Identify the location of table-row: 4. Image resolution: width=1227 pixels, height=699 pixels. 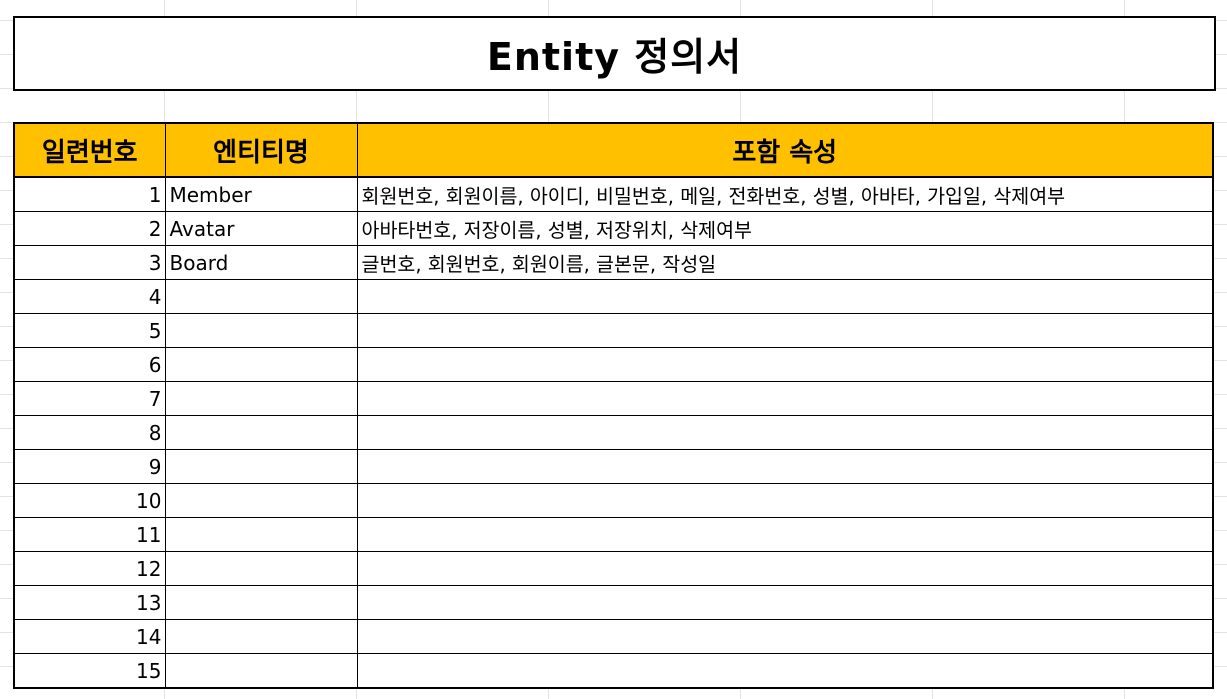
(613, 296).